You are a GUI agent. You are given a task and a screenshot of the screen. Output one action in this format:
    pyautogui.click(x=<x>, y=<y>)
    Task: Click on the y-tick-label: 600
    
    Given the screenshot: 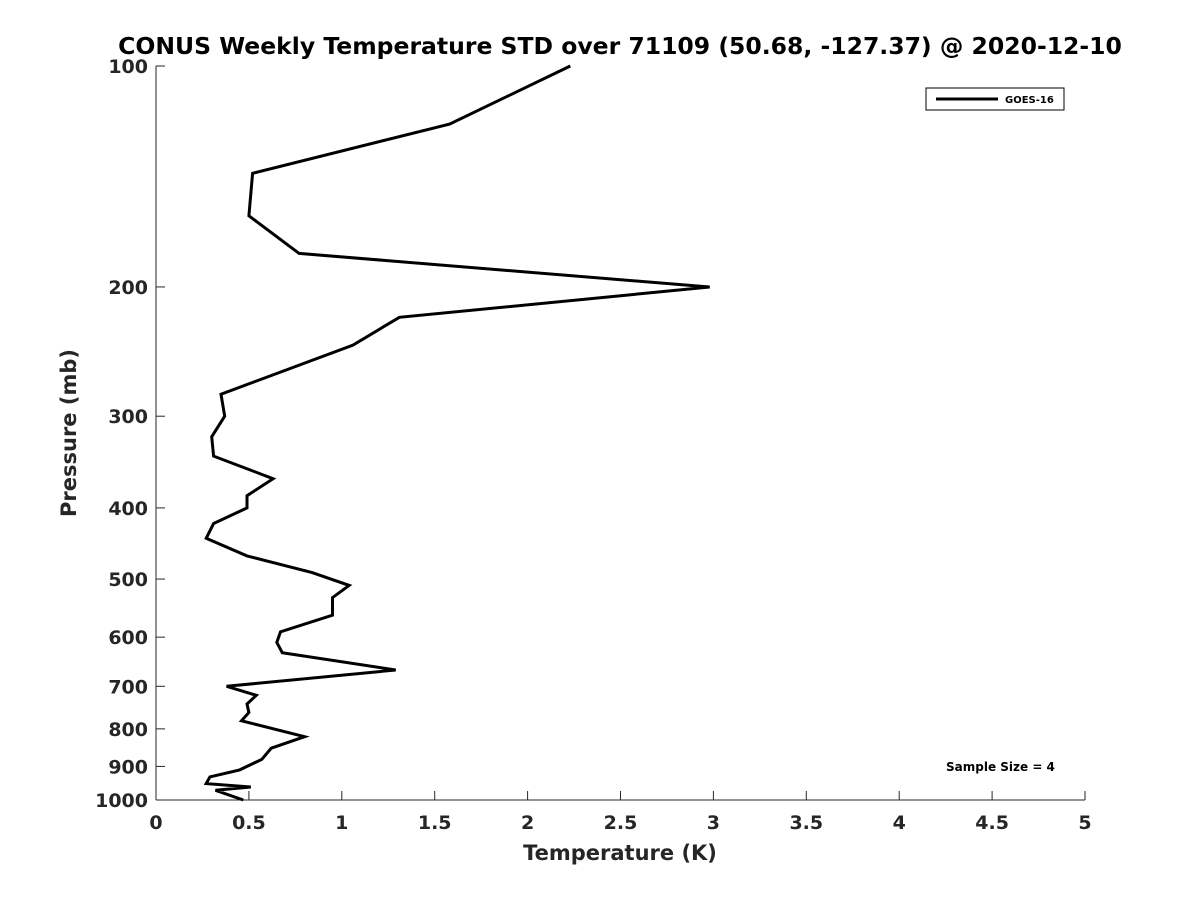 What is the action you would take?
    pyautogui.click(x=128, y=638)
    